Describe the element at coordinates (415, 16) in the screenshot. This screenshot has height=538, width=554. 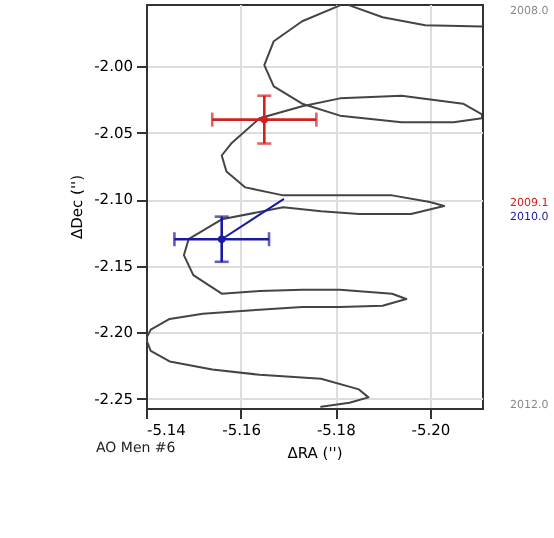
I see `line-series` at that location.